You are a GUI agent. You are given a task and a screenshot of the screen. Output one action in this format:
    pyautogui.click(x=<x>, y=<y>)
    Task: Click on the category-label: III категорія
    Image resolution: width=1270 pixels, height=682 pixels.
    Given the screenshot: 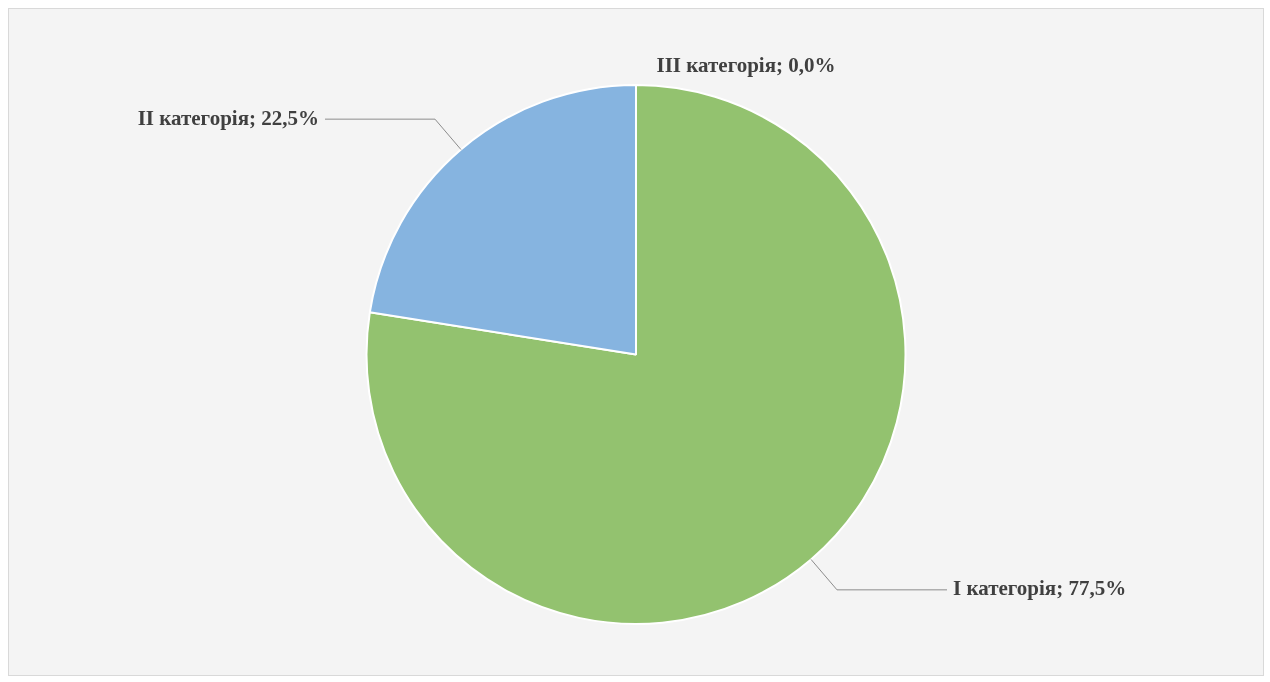 What is the action you would take?
    pyautogui.click(x=716, y=64)
    